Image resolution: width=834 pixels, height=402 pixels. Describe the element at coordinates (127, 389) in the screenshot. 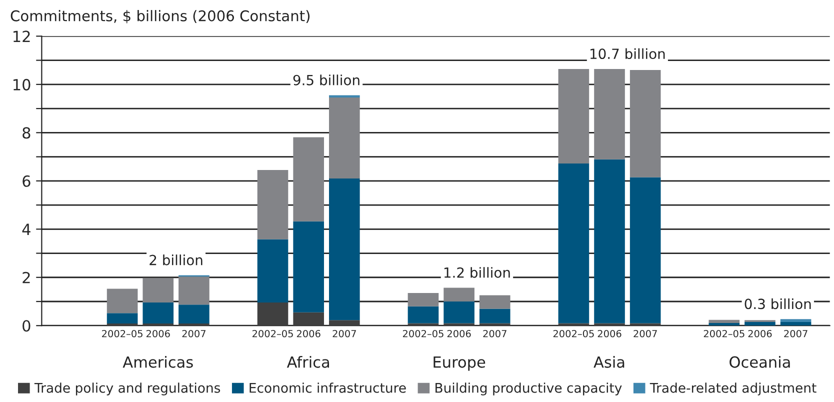

I see `legend-label: Trade policy and regulations` at that location.